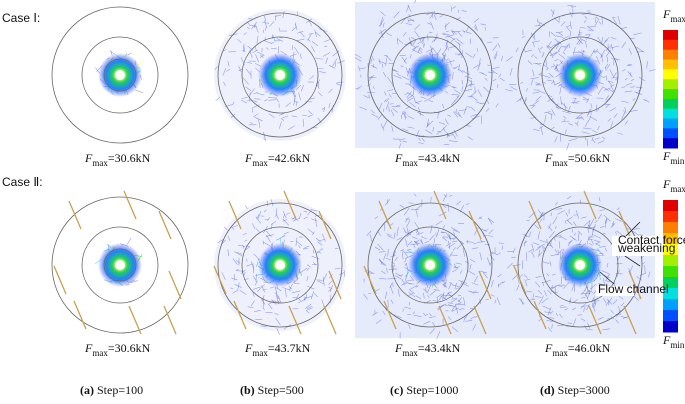 Image resolution: width=685 pixels, height=404 pixels. What do you see at coordinates (673, 185) in the screenshot?
I see `colorbar-label: Fmax` at bounding box center [673, 185].